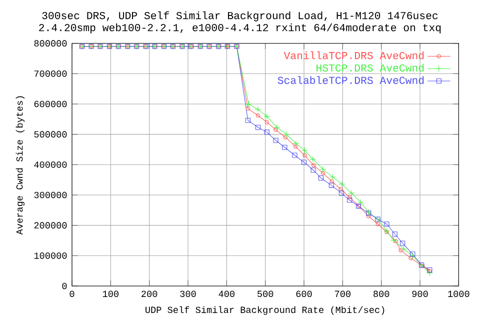  I want to click on y-axis-title: Average Cwnd Size (bytes), so click(20, 165).